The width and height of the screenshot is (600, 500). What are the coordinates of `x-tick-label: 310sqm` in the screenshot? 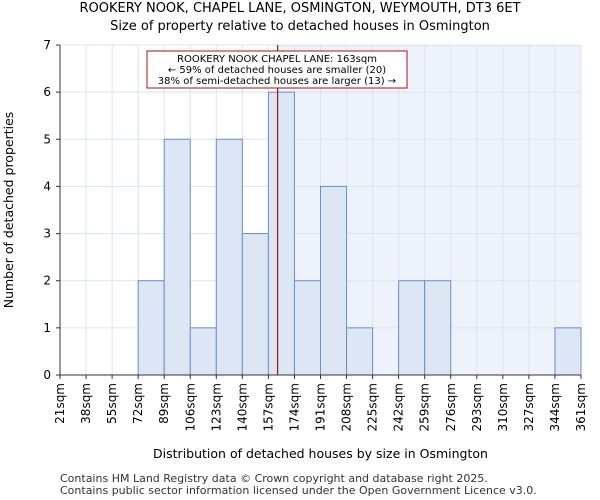 It's located at (503, 407).